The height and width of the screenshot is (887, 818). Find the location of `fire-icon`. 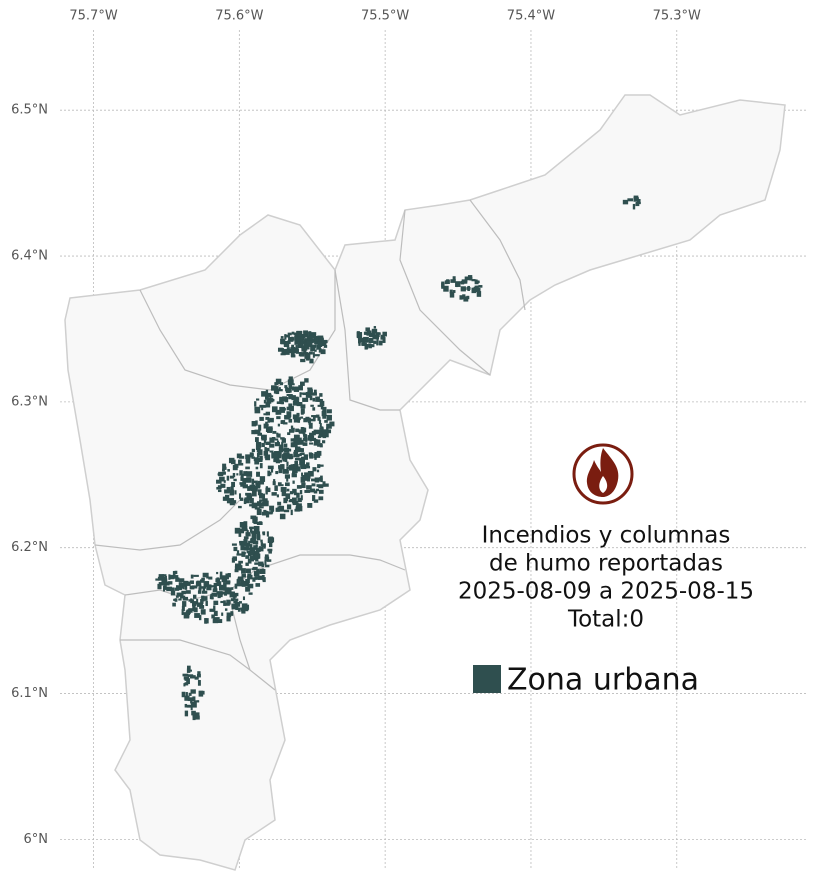

fire-icon is located at coordinates (603, 474).